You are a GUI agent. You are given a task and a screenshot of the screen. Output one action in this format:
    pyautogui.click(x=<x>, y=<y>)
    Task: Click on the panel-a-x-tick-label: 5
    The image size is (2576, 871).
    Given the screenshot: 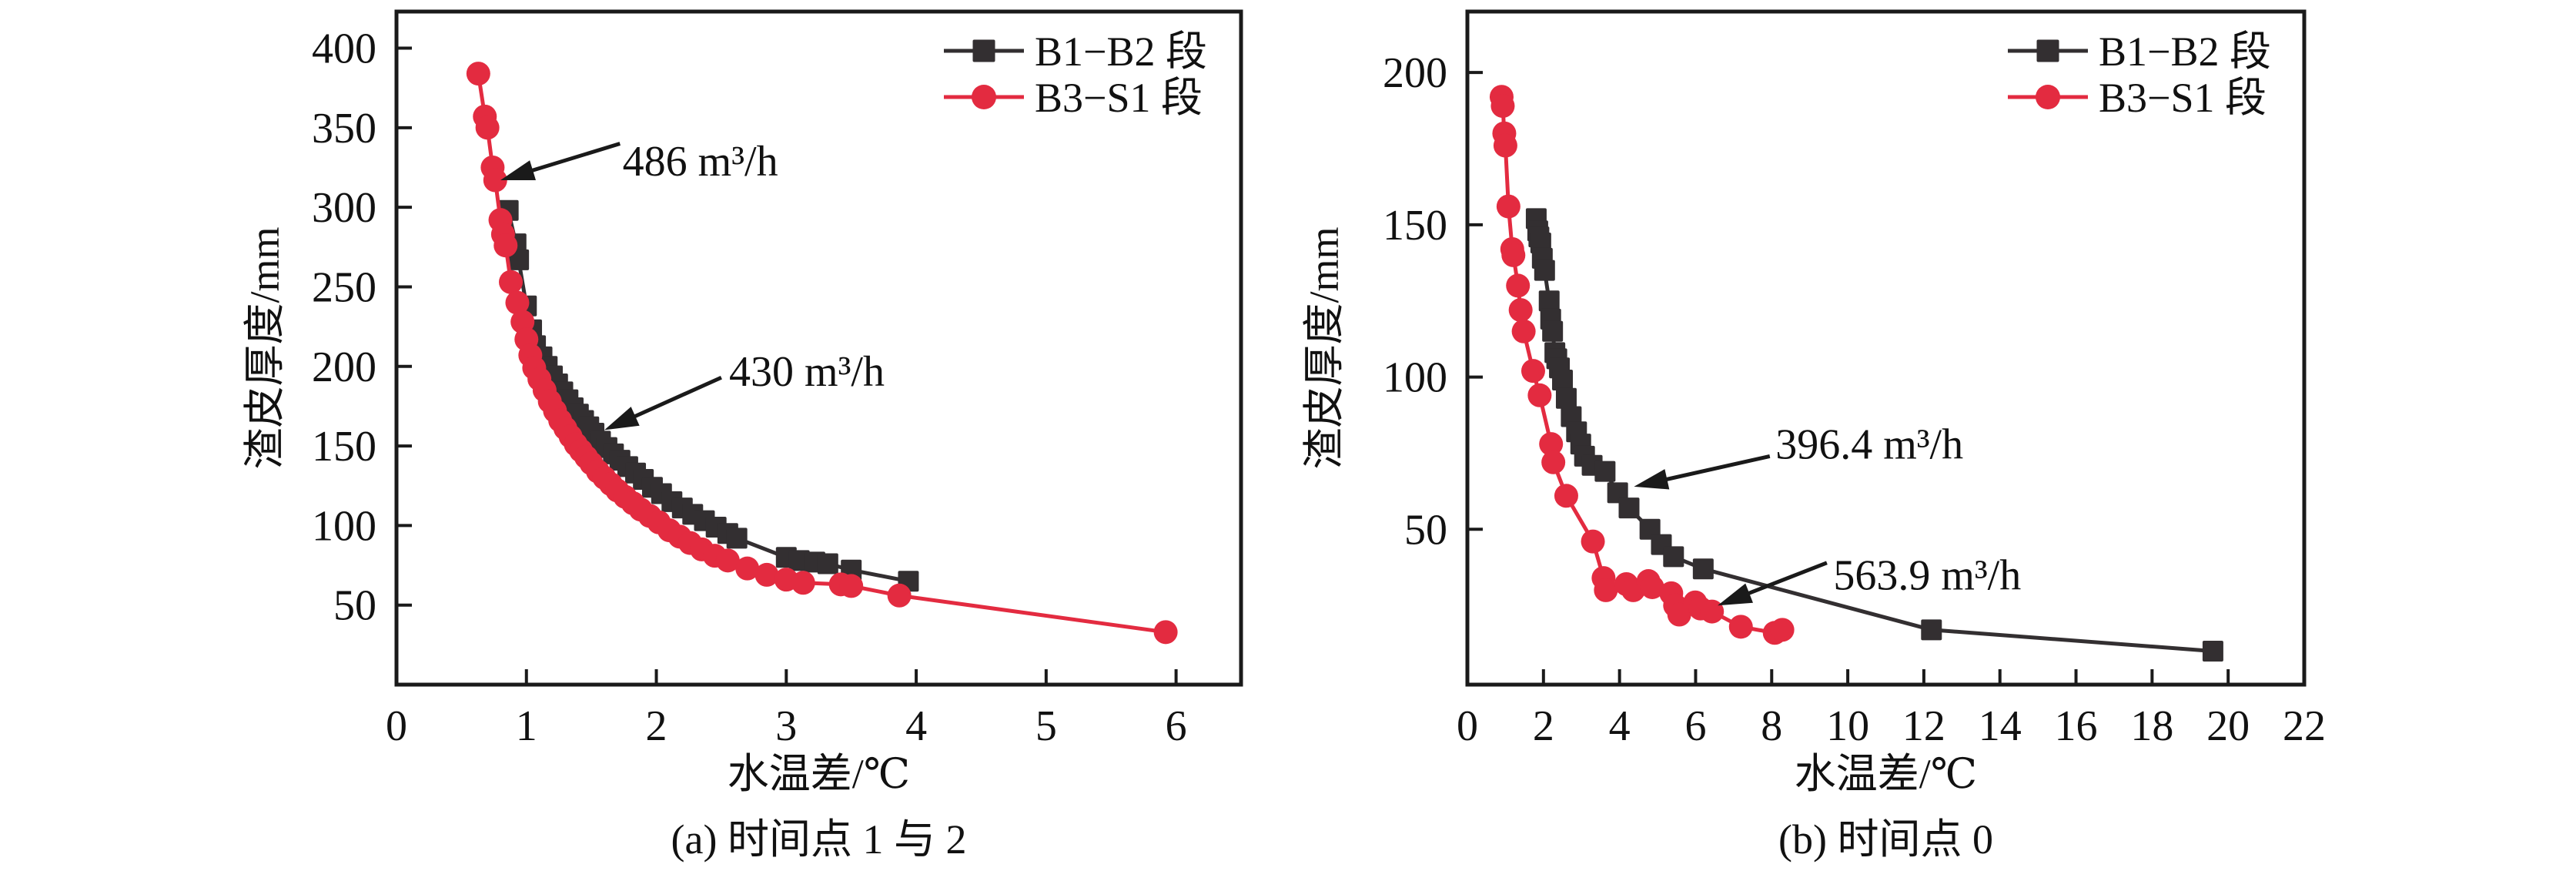 What is the action you would take?
    pyautogui.click(x=1046, y=726)
    